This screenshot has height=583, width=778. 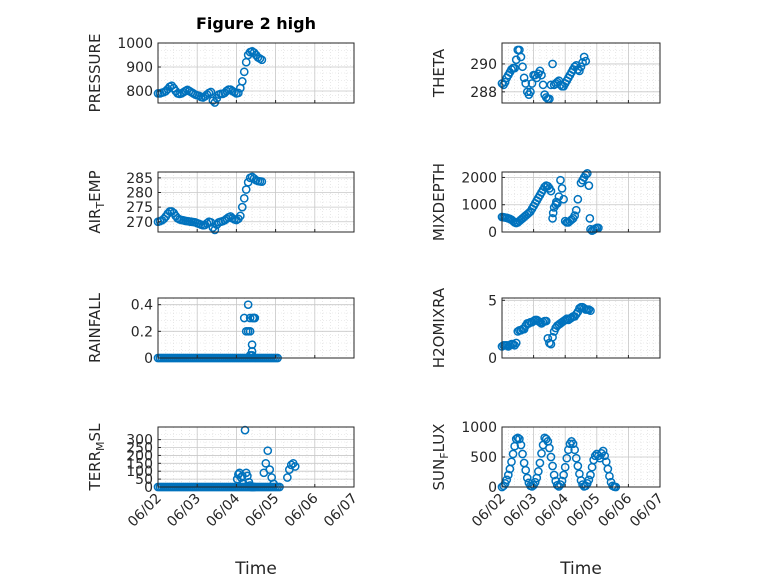 I want to click on y-tick-label: 100, so click(x=139, y=472).